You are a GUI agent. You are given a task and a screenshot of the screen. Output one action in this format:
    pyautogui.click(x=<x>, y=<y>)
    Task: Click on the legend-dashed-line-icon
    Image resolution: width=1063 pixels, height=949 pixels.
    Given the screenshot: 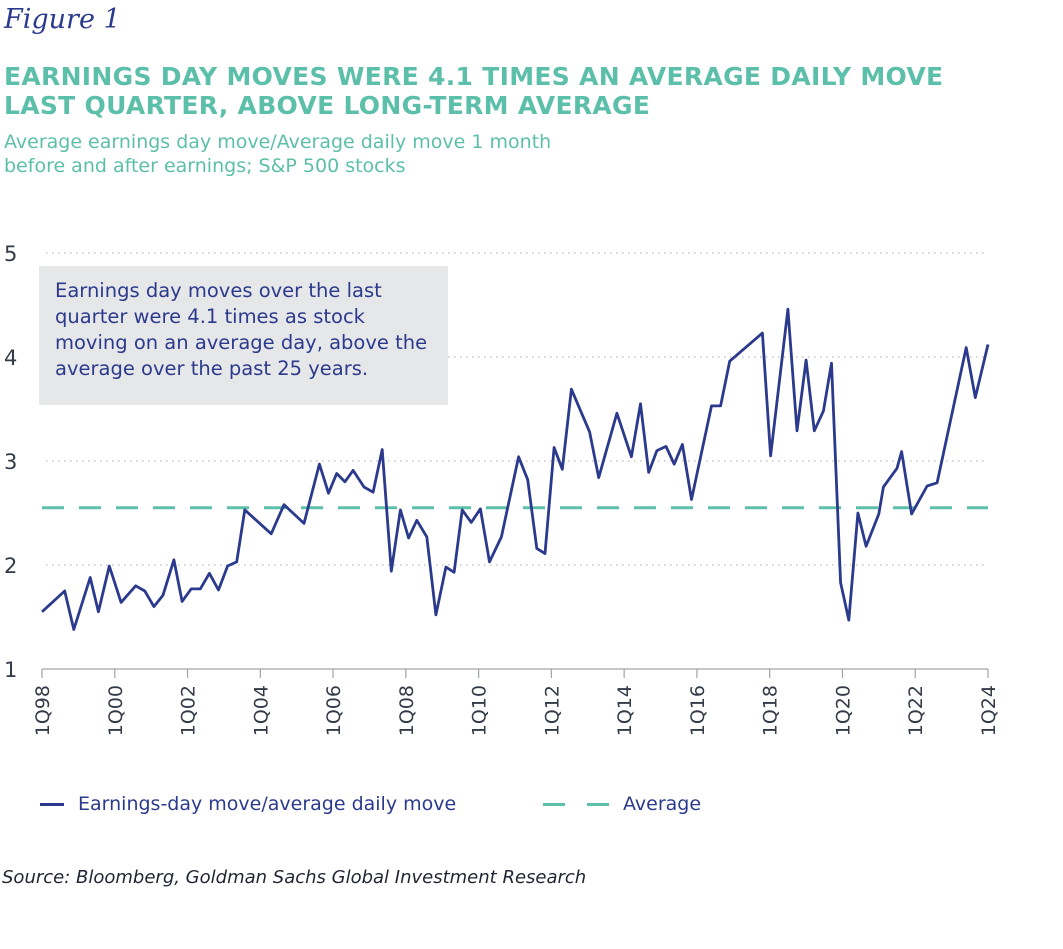 What is the action you would take?
    pyautogui.click(x=576, y=804)
    